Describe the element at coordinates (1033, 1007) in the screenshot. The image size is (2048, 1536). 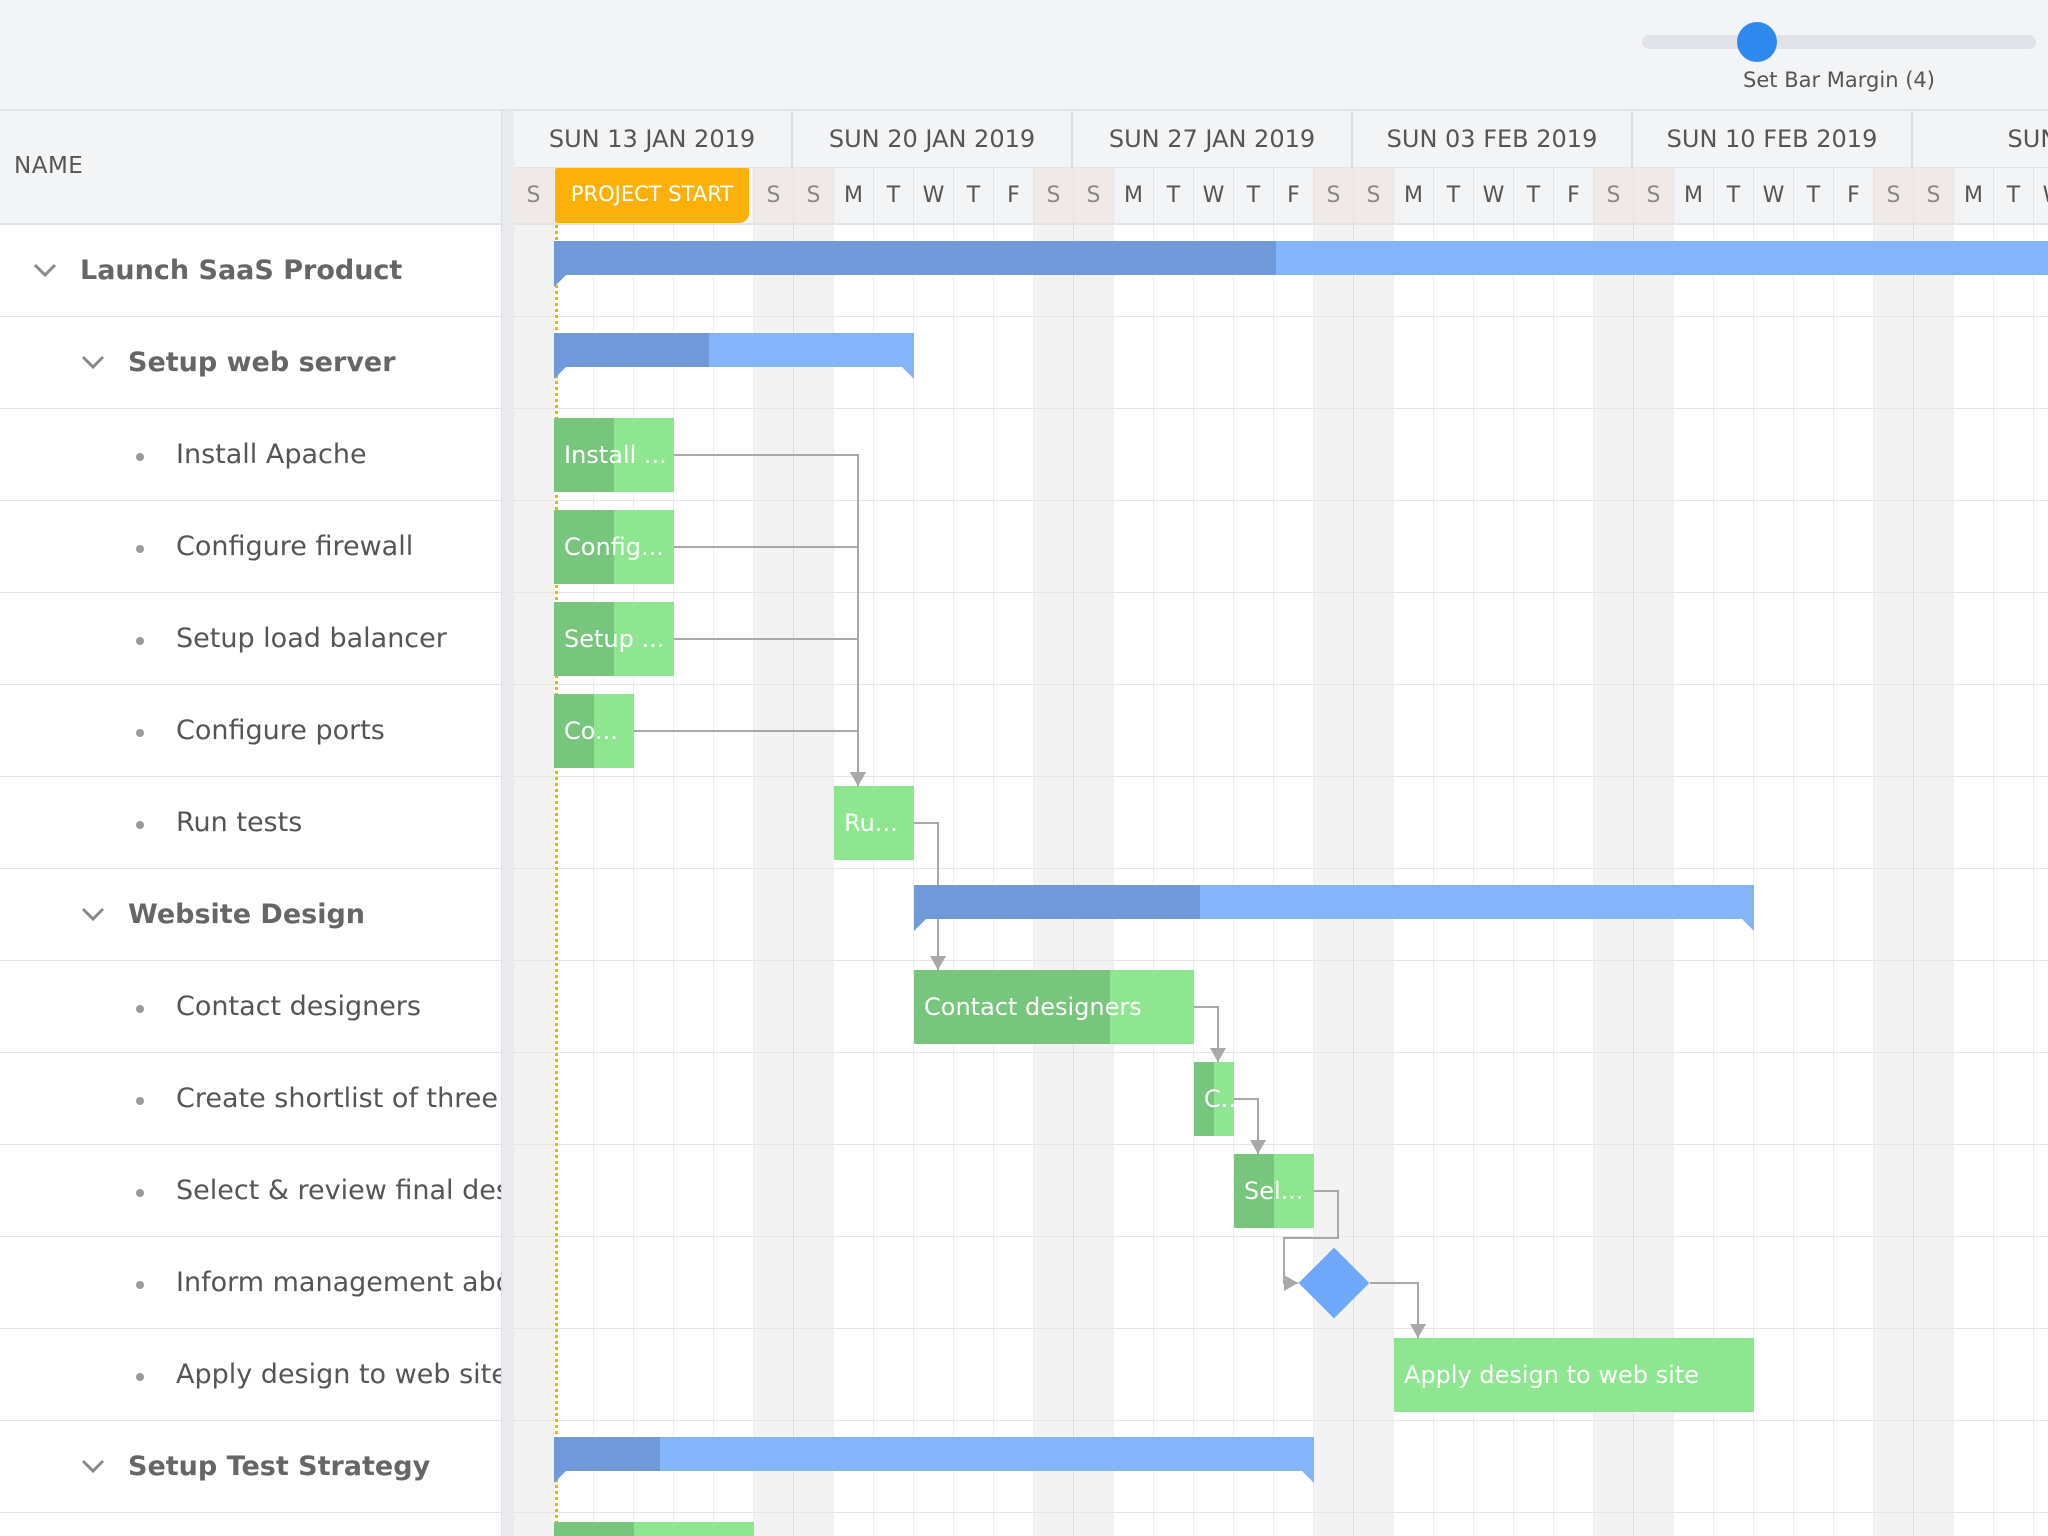
I see `task-bar-label: Contact designers` at that location.